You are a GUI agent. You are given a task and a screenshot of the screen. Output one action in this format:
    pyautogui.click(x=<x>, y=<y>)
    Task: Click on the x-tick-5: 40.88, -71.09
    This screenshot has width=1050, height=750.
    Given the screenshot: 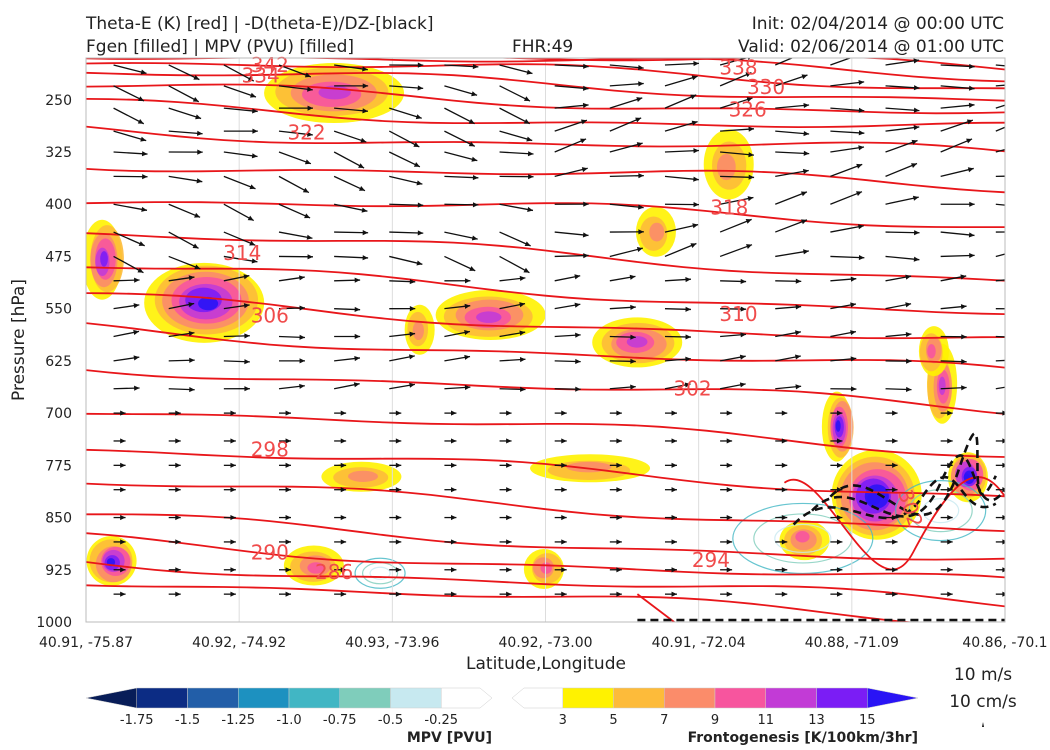 What is the action you would take?
    pyautogui.click(x=852, y=643)
    